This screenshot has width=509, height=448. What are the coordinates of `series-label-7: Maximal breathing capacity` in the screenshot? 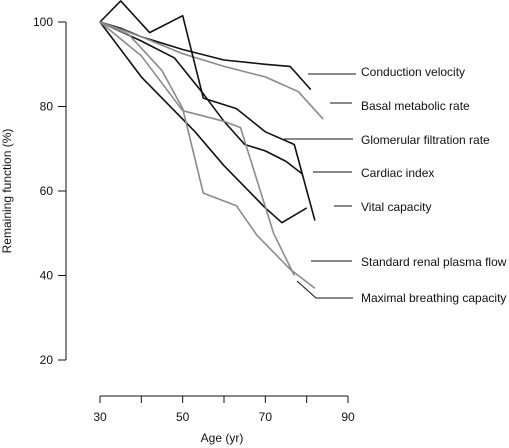 It's located at (433, 298).